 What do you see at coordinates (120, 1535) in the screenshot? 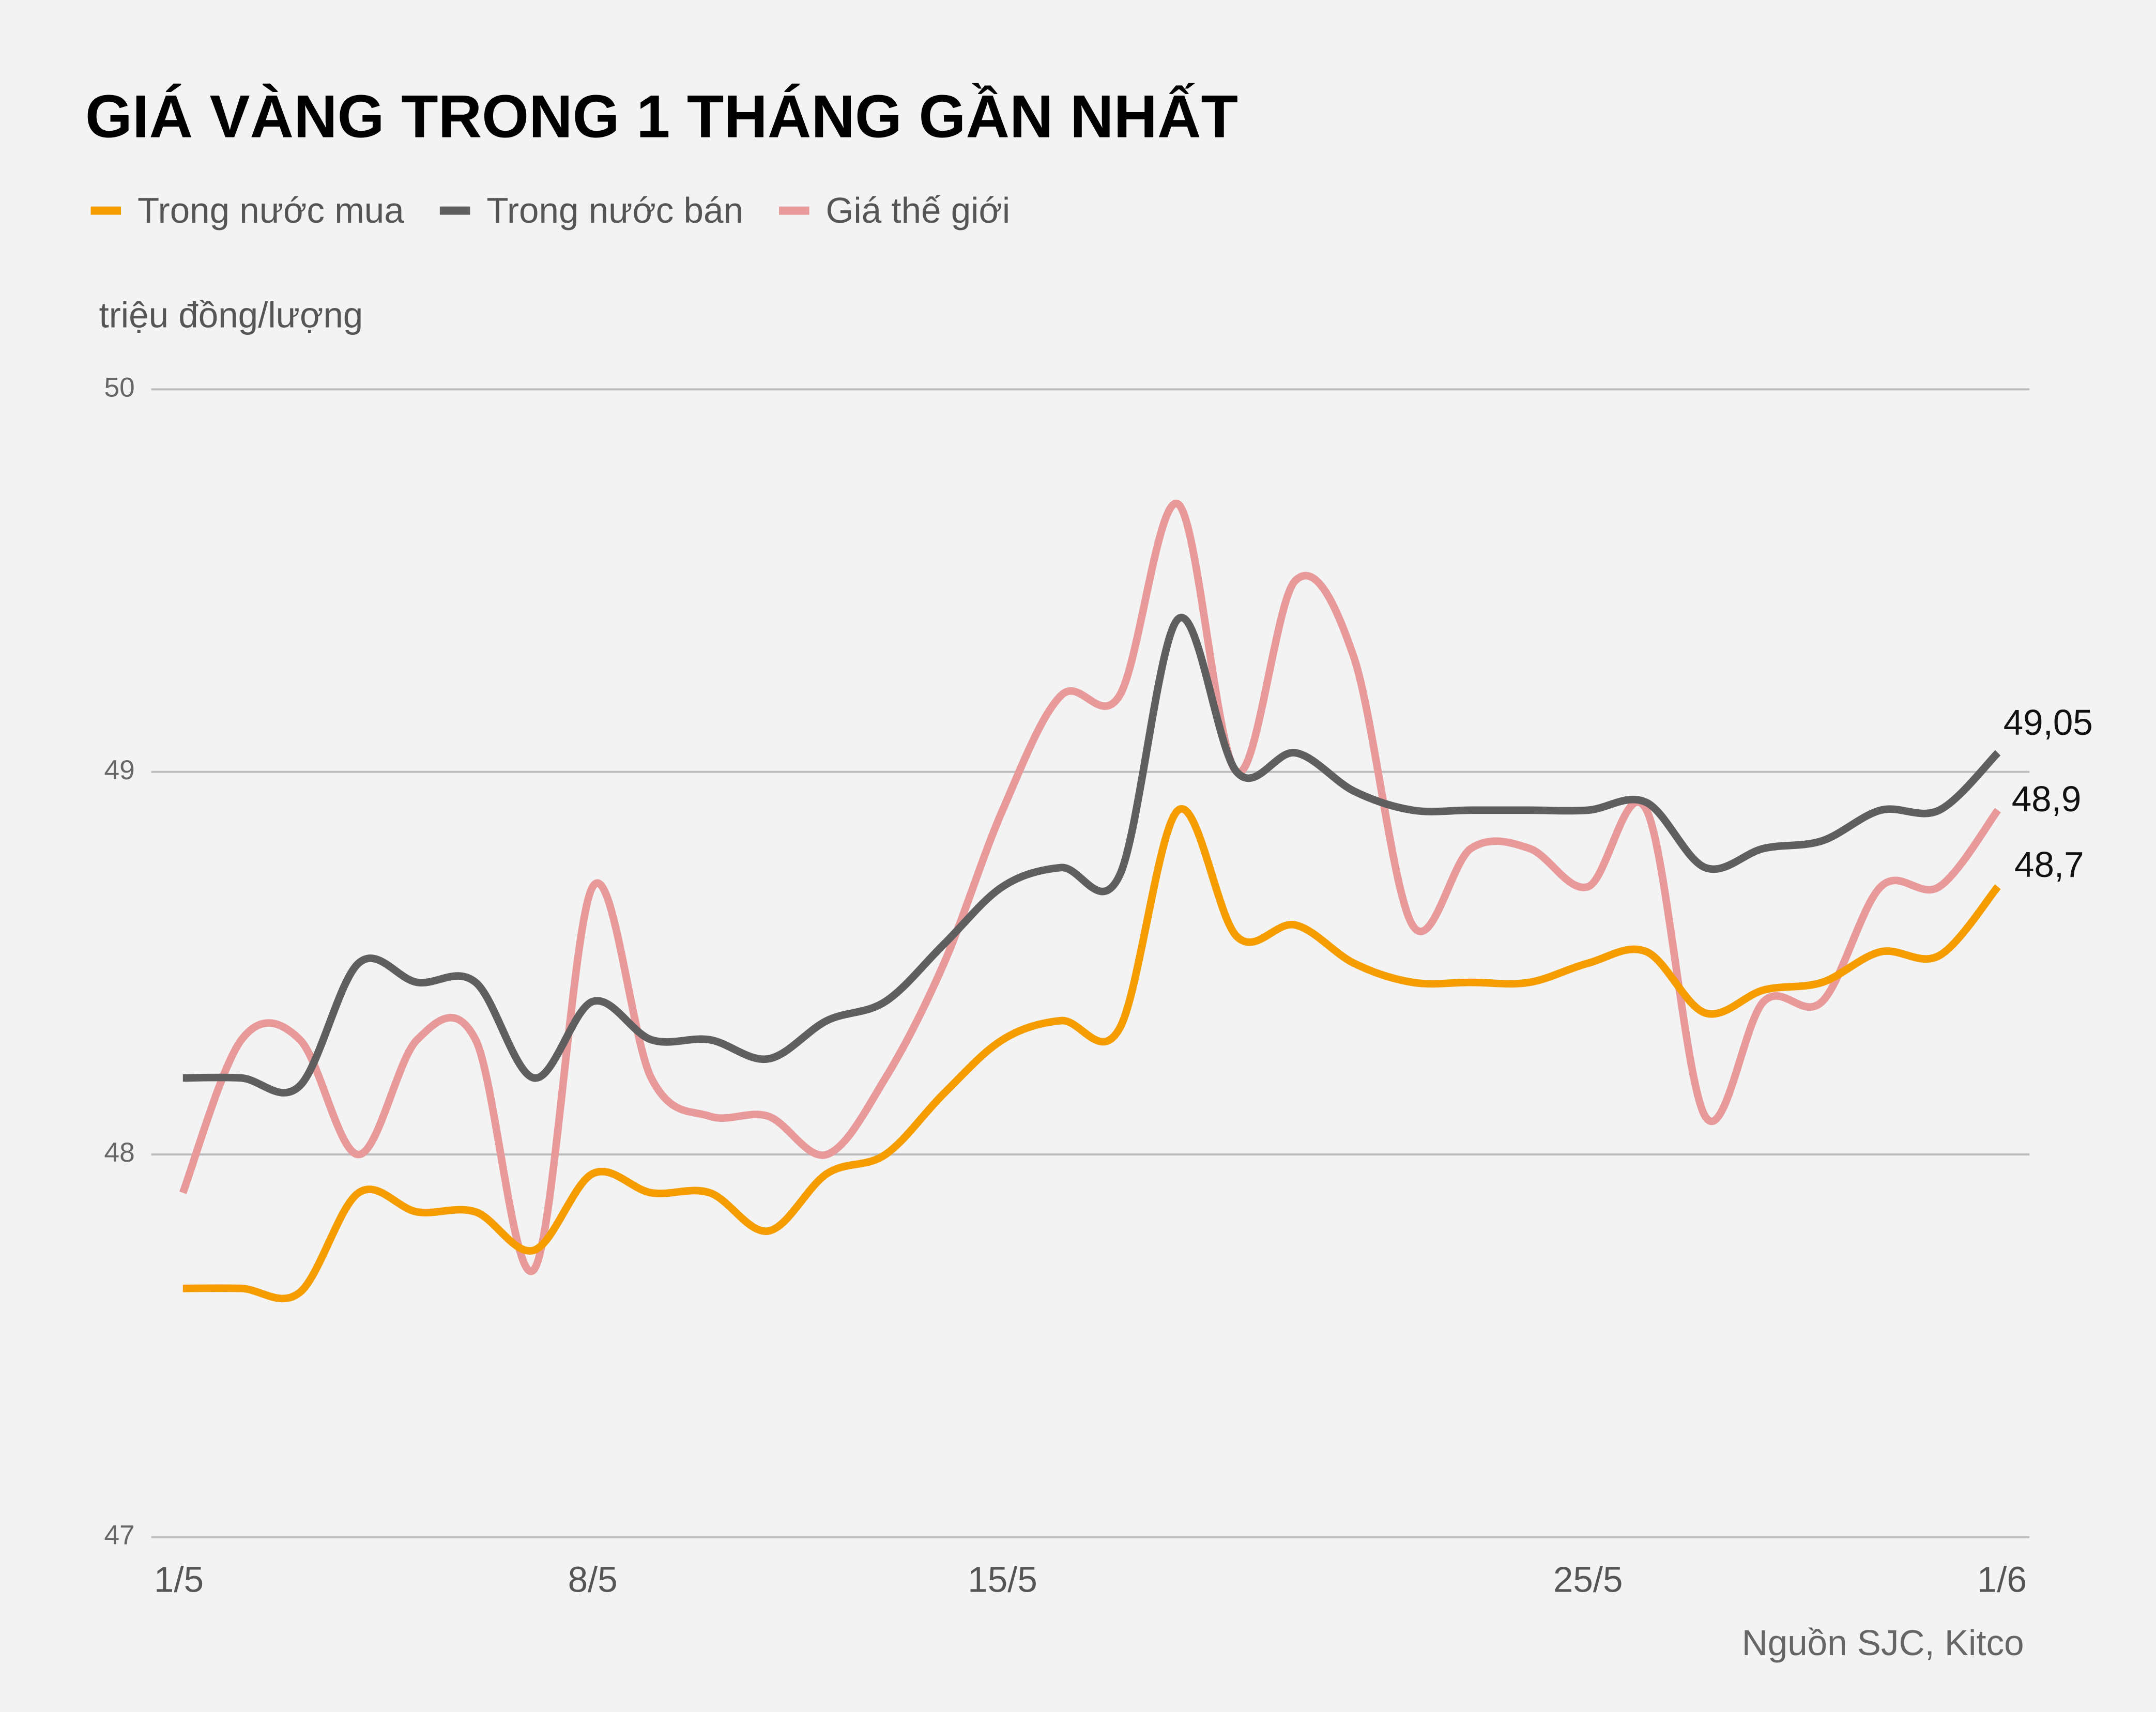
I see `y-tick-label: 47` at bounding box center [120, 1535].